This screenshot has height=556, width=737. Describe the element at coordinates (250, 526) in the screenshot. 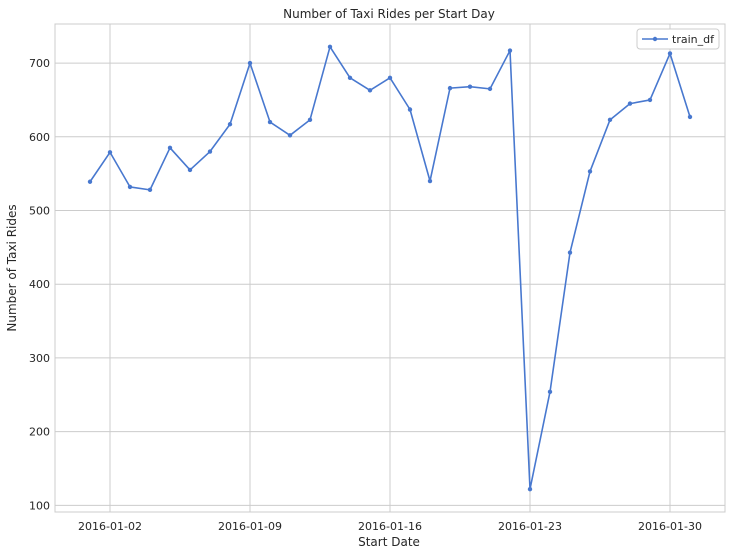

I see `x-tick-label: 2016-01-09` at that location.